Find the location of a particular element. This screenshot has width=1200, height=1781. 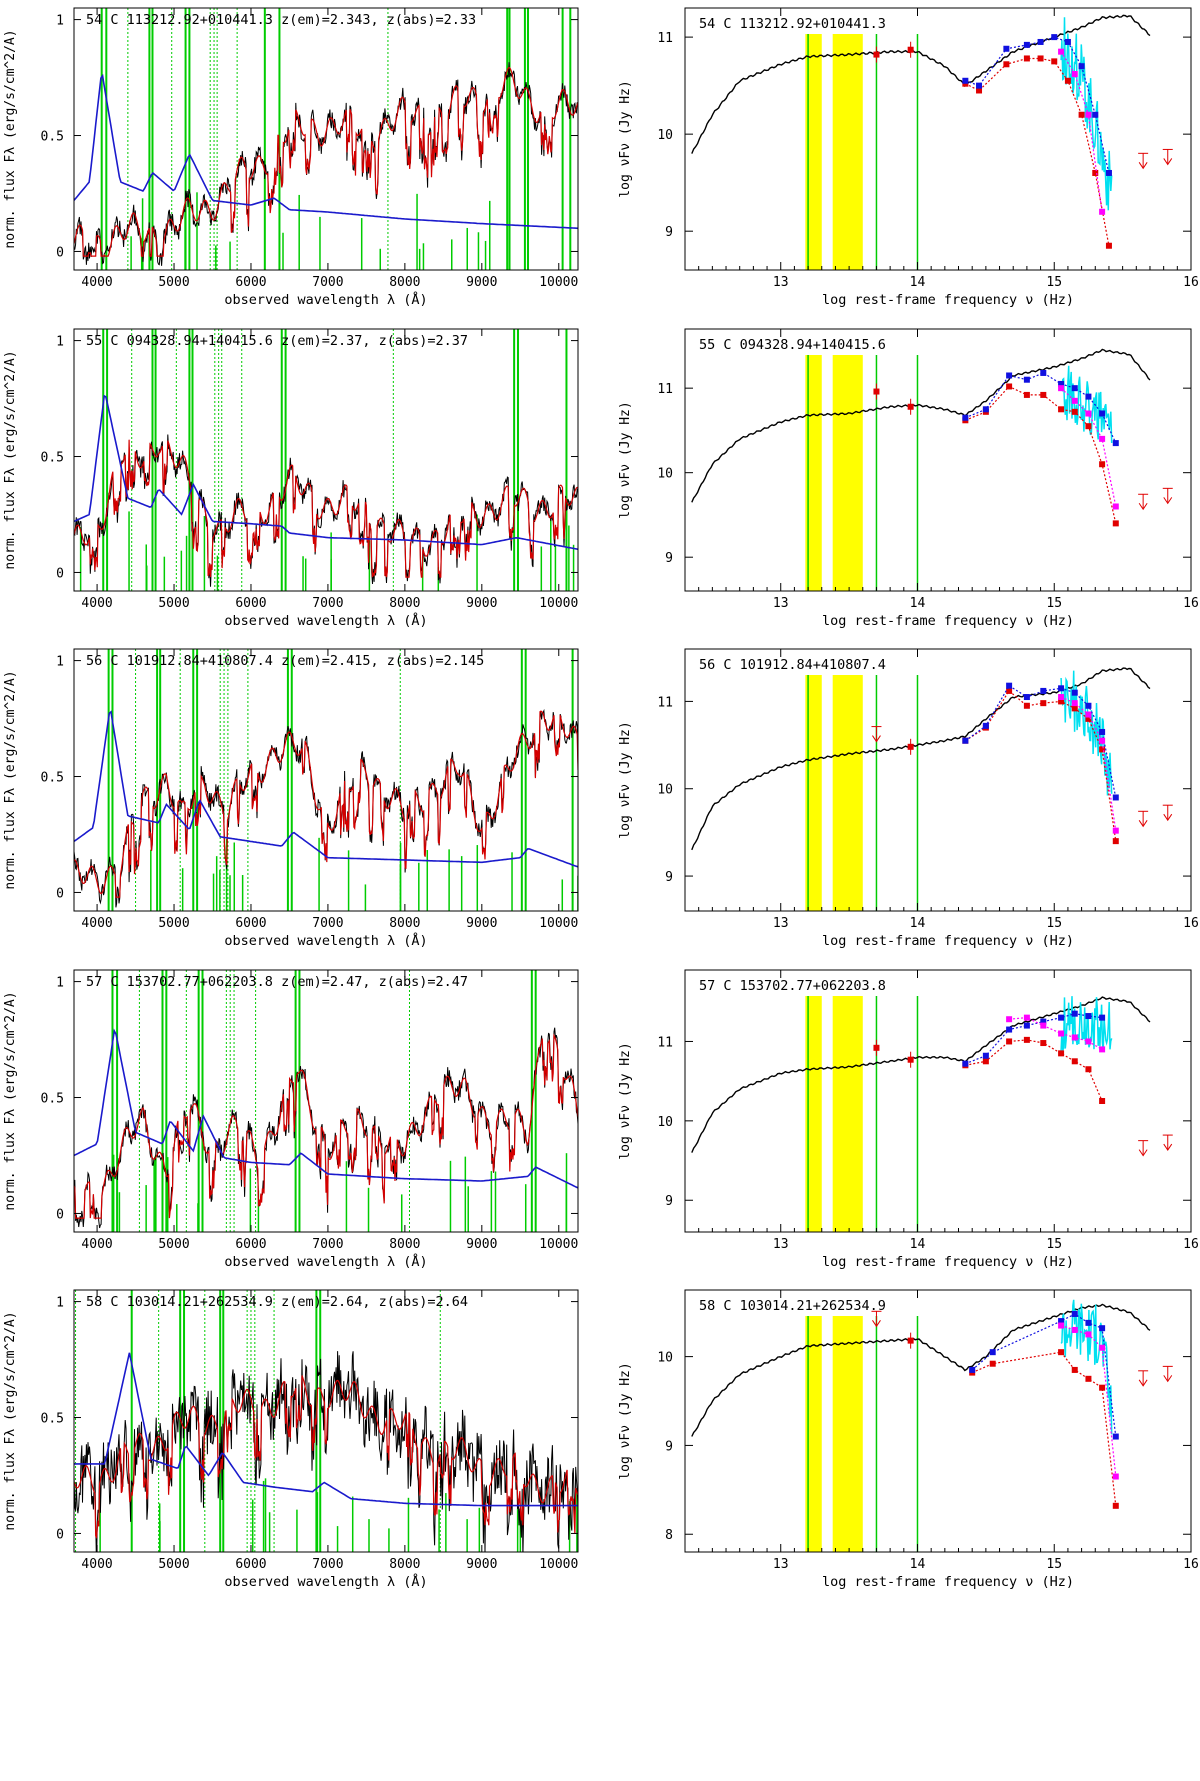

sed-optical-spectrum is located at coordinates (1086, 733).